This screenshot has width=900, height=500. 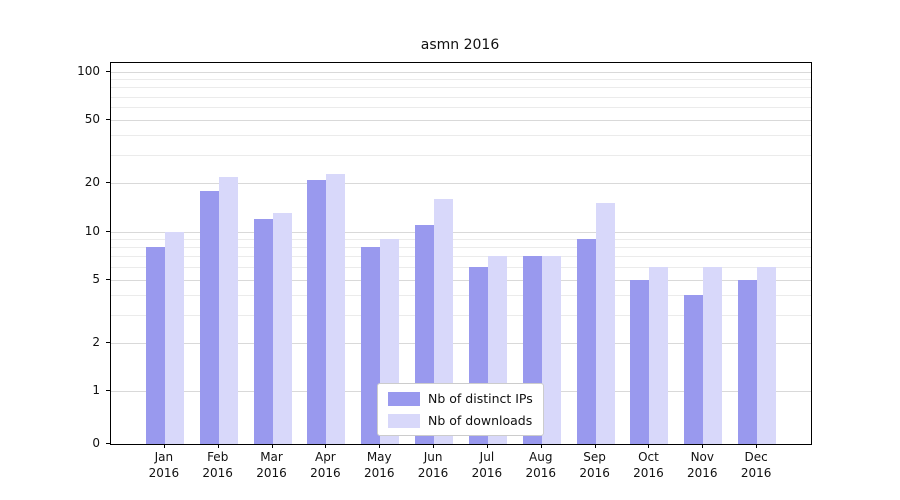 What do you see at coordinates (541, 465) in the screenshot?
I see `x-tick-label-aug: Aug 2016` at bounding box center [541, 465].